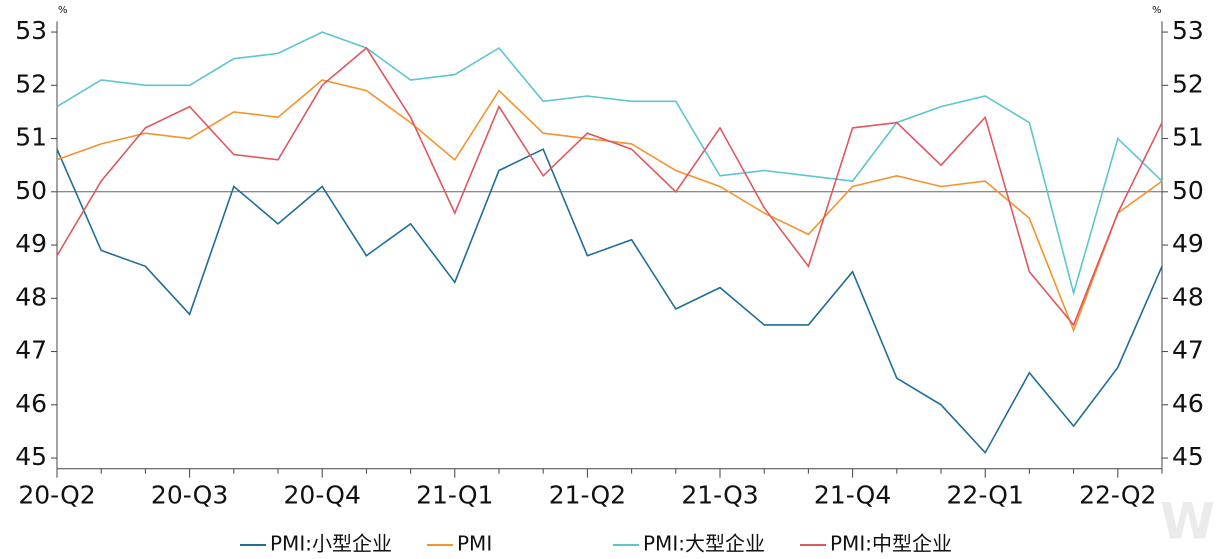  Describe the element at coordinates (189, 495) in the screenshot. I see `x-tick-label: 20-Q3` at that location.